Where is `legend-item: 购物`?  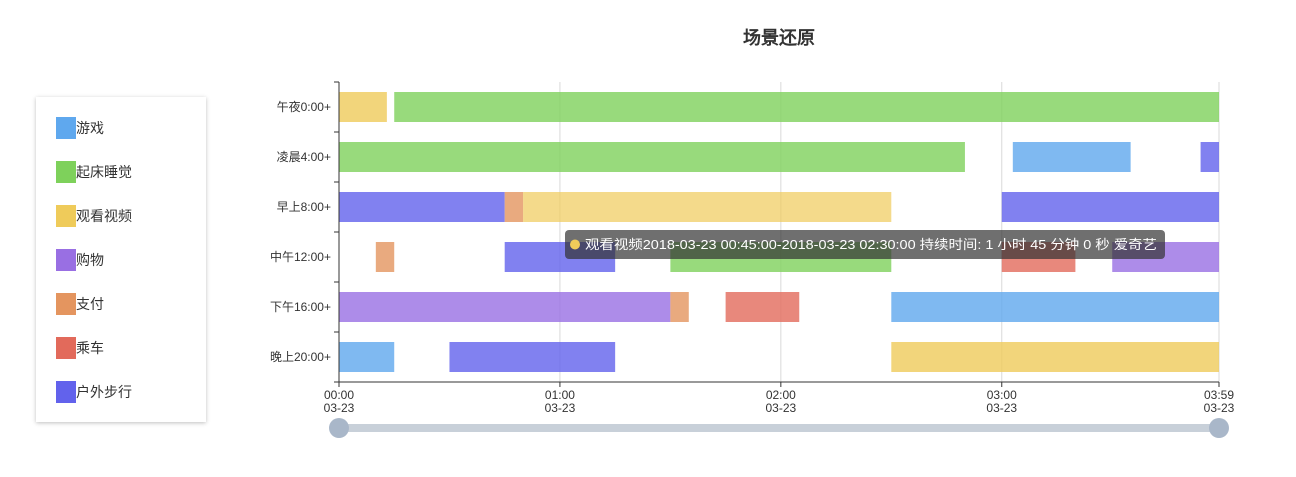
legend-item: 购物 is located at coordinates (121, 271).